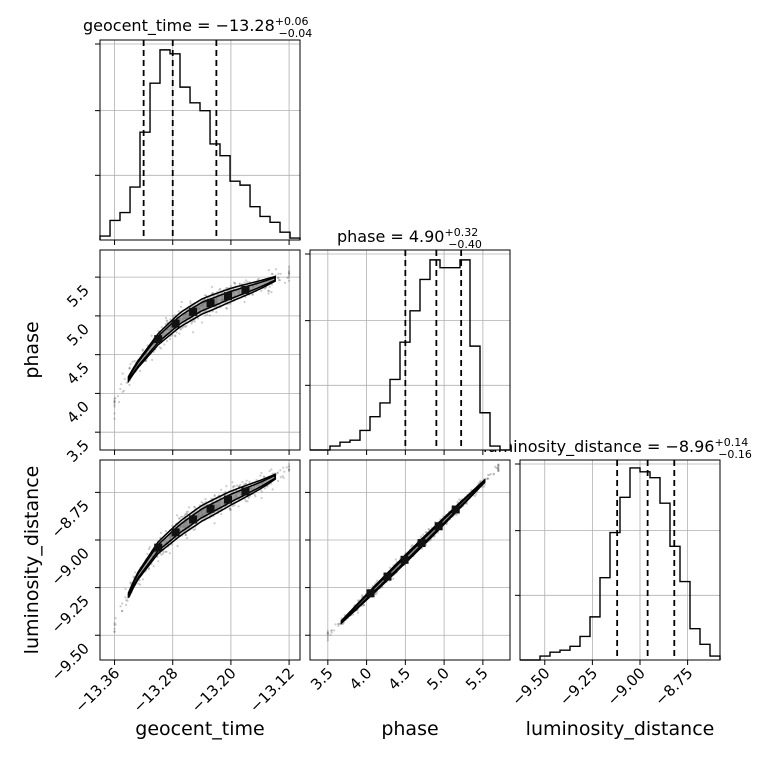 The width and height of the screenshot is (760, 760). What do you see at coordinates (70, 566) in the screenshot?
I see `y-tick-label: −9.00` at bounding box center [70, 566].